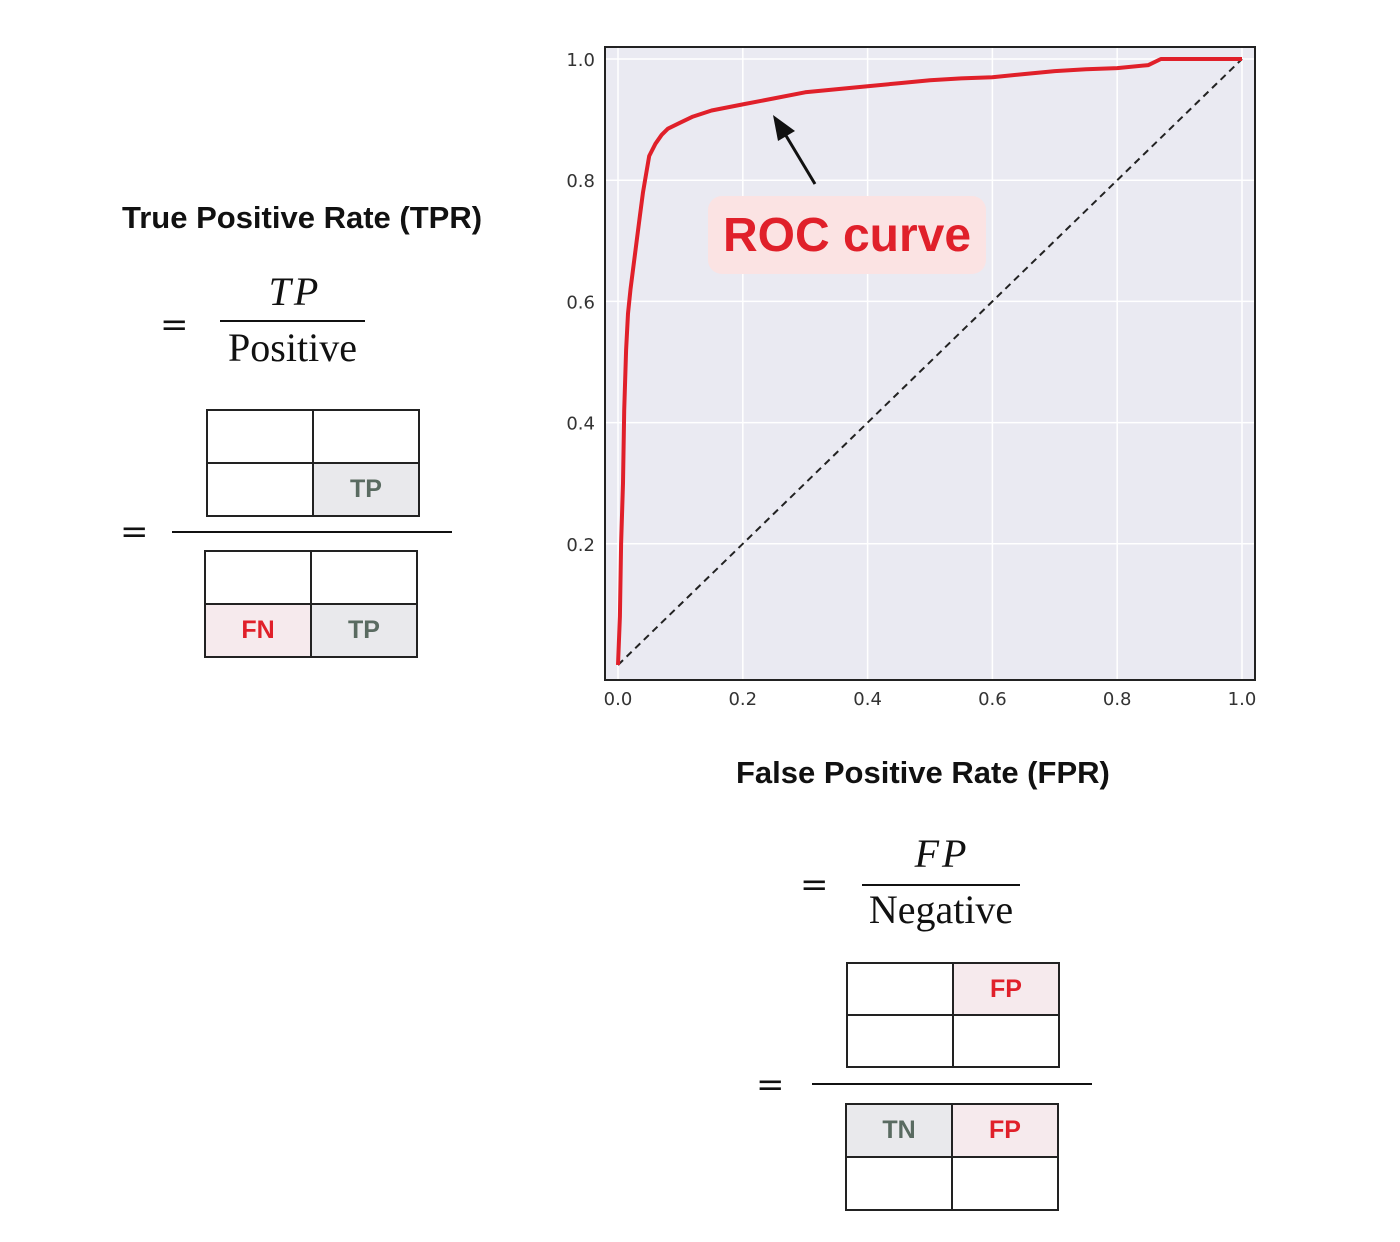 The height and width of the screenshot is (1242, 1400). Describe the element at coordinates (302, 217) in the screenshot. I see `tpr-heading: True Positive Rate (TPR)` at that location.